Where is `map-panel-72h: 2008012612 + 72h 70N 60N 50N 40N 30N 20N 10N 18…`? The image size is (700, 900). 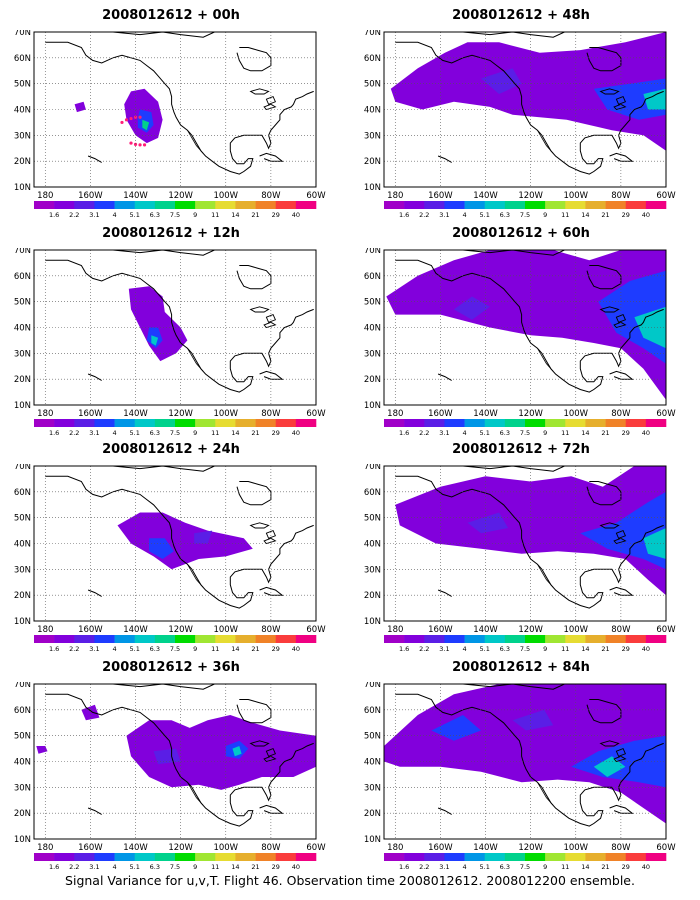
map-panel-72h: 2008012612 + 72h 70N 60N 50N 40N 30N 20N 10N 18… is located at coordinates (520, 551).